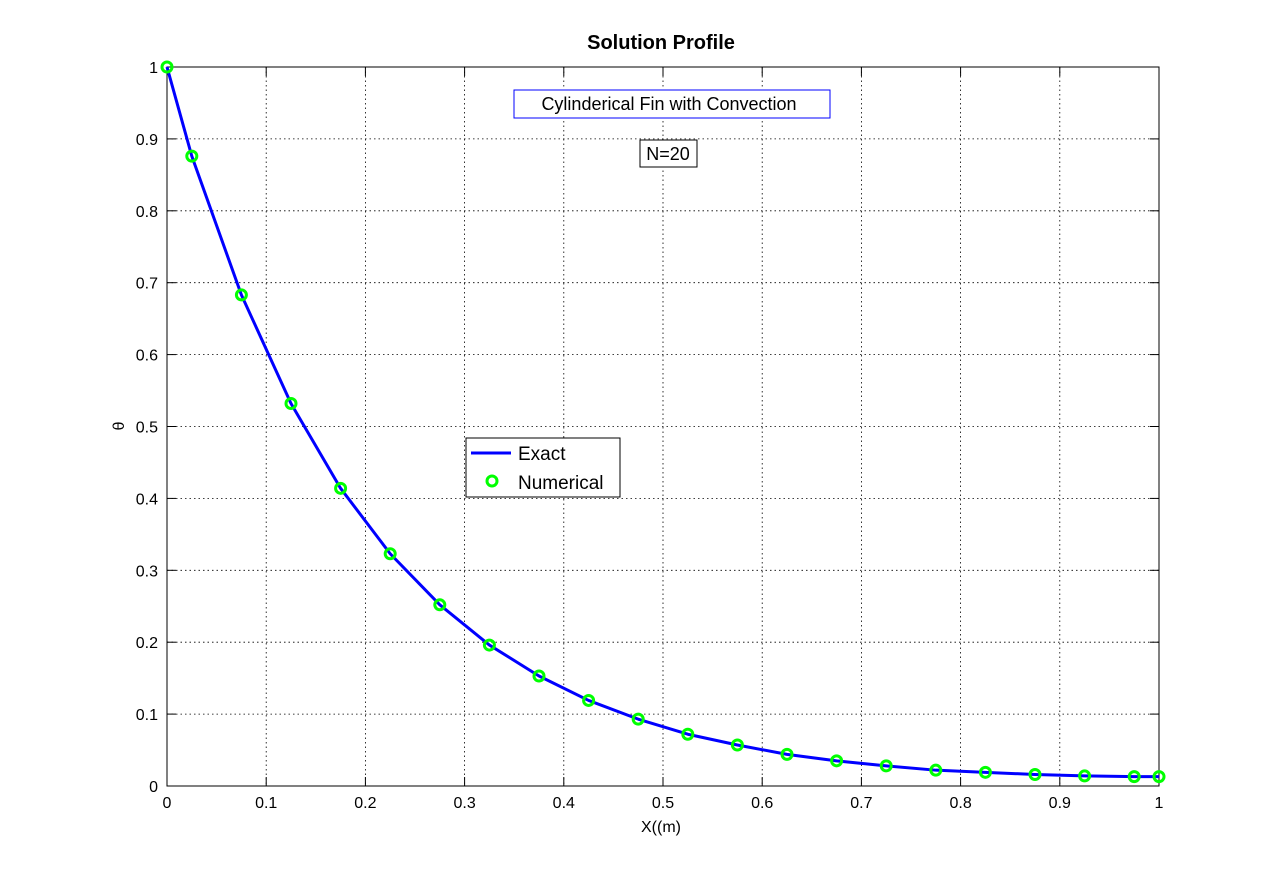 This screenshot has width=1280, height=884. What do you see at coordinates (153, 787) in the screenshot?
I see `y-tick-label: 0` at bounding box center [153, 787].